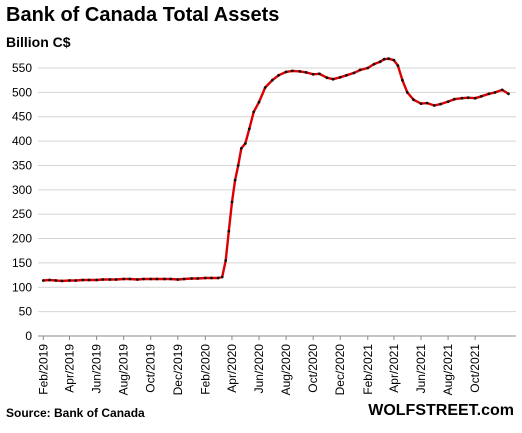 The width and height of the screenshot is (522, 433). Describe the element at coordinates (421, 369) in the screenshot. I see `x-tick-label: Jun/2021` at that location.